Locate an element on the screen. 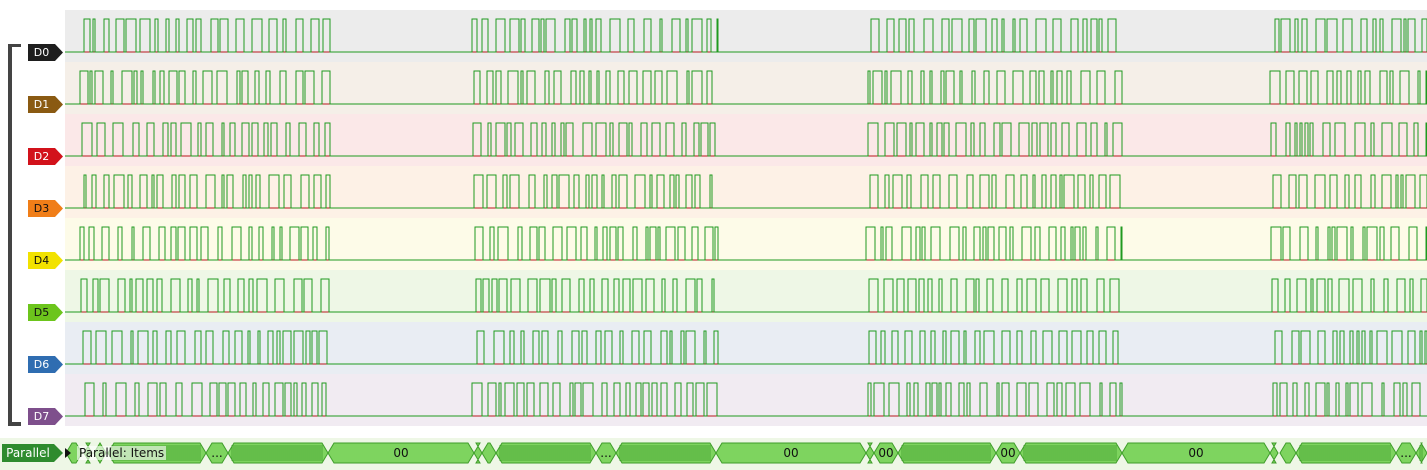 This screenshot has width=1427, height=470. channel-lane-d3 is located at coordinates (746, 192).